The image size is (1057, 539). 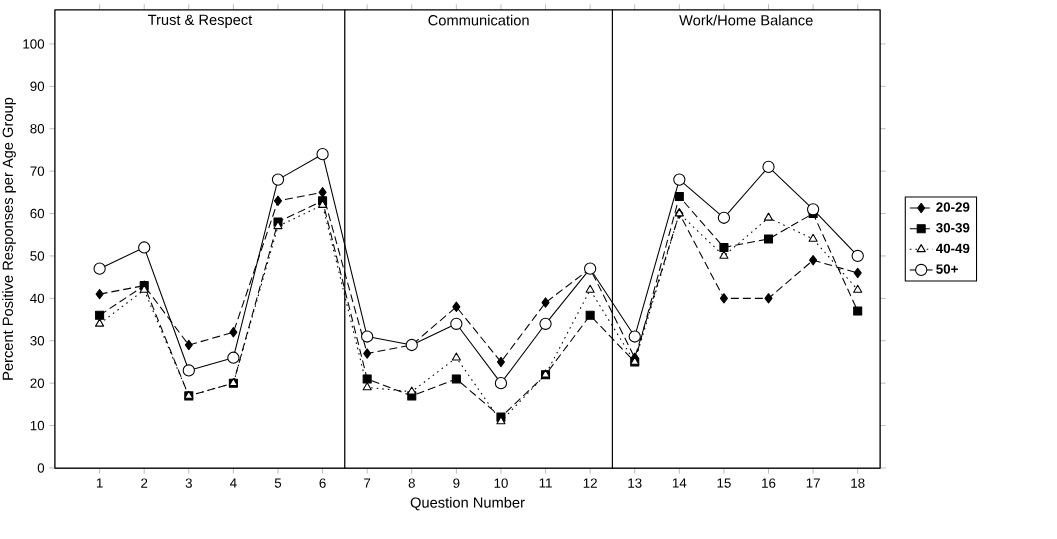 What do you see at coordinates (813, 483) in the screenshot?
I see `x-tick-label: 17` at bounding box center [813, 483].